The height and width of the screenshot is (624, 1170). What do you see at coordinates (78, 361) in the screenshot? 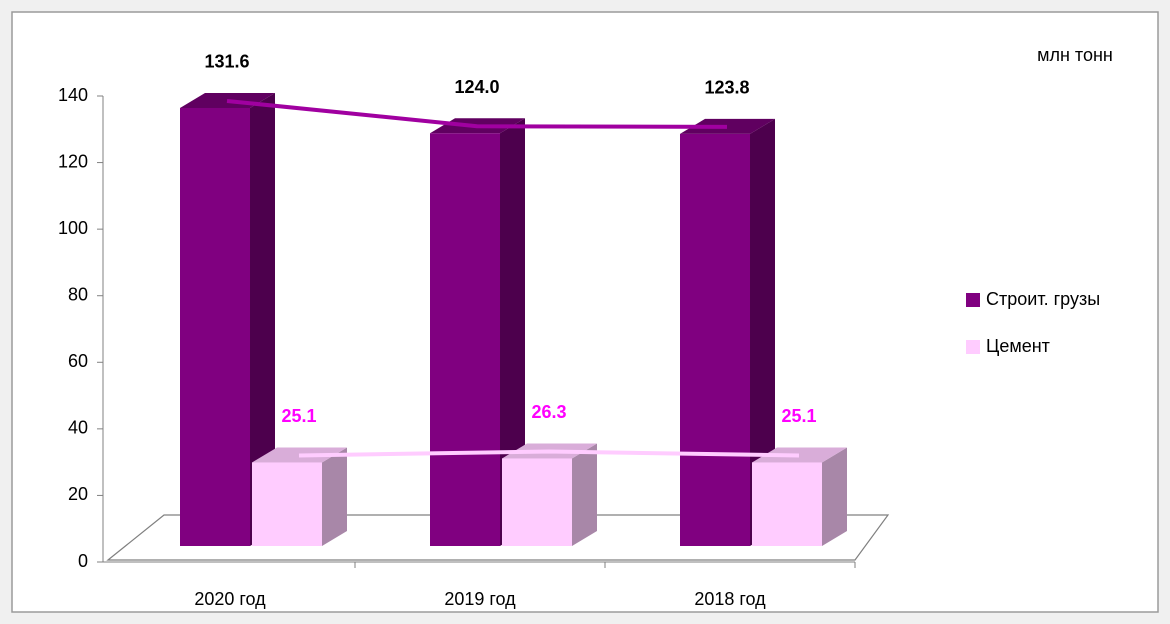
I see `y-tick-label: 60` at bounding box center [78, 361].